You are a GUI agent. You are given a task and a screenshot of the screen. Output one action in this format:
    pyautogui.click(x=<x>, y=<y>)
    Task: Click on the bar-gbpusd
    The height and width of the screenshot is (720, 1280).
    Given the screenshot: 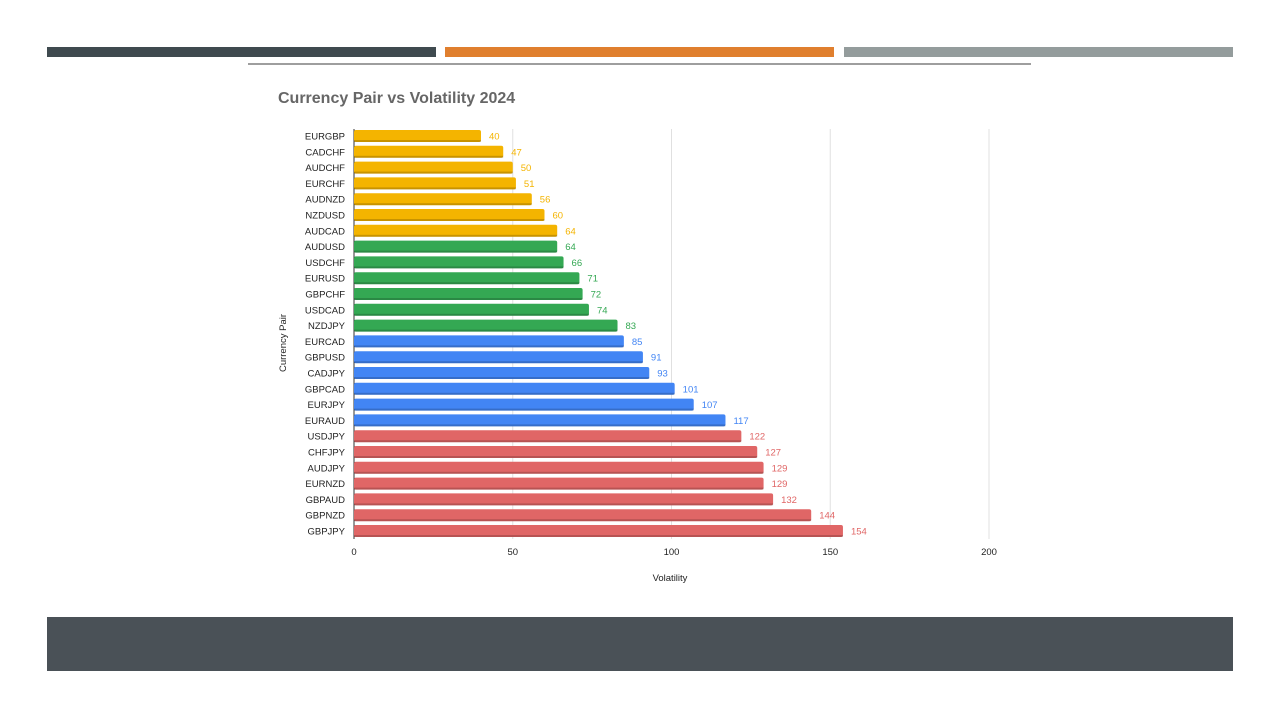 What is the action you would take?
    pyautogui.click(x=498, y=357)
    